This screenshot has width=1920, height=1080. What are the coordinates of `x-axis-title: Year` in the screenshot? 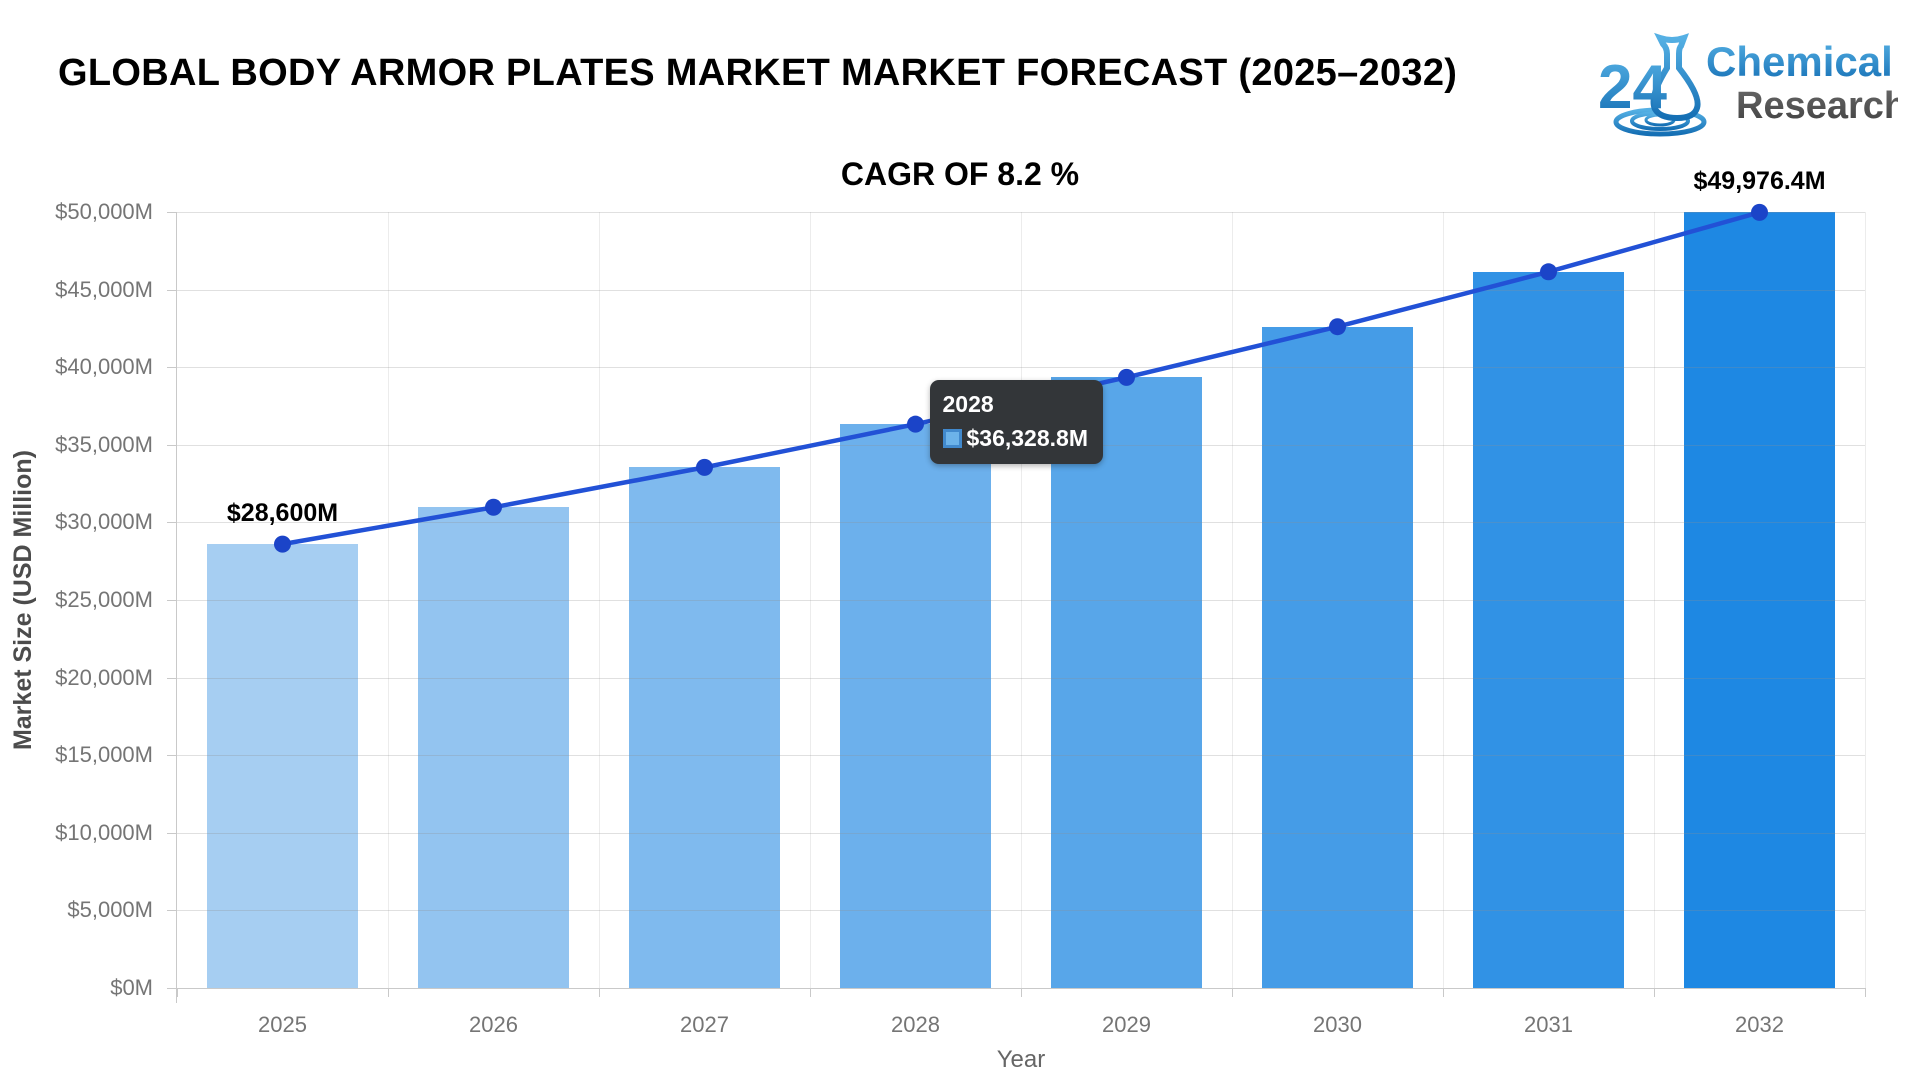 It's located at (1021, 1059).